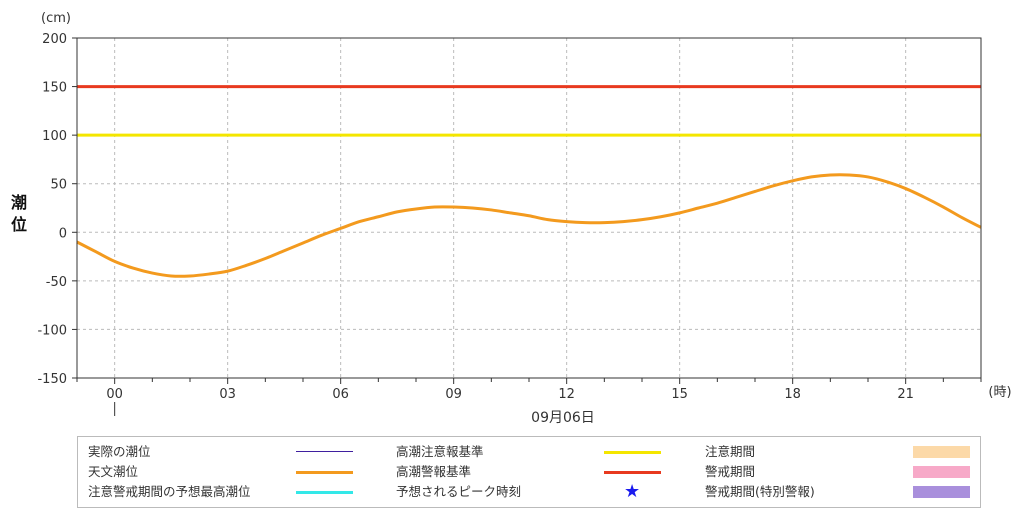 This screenshot has height=520, width=1024. I want to click on y-unit-label: (cm), so click(56, 18).